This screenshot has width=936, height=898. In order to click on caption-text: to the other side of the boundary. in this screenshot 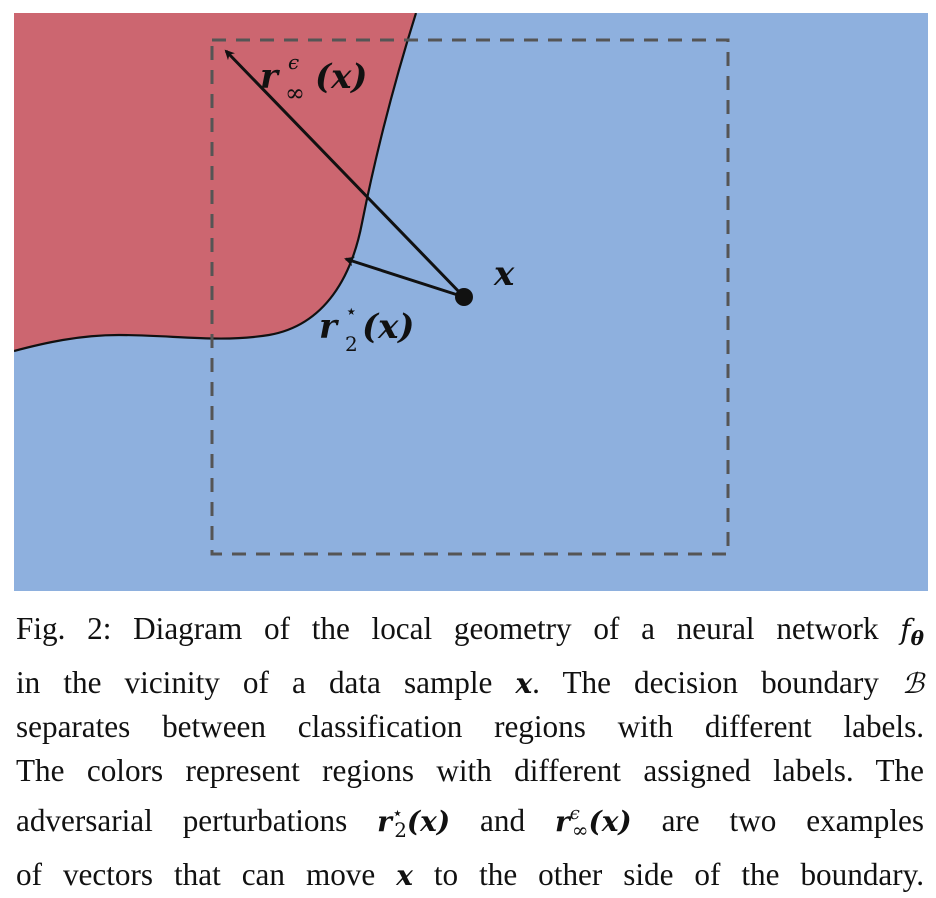, I will do `click(668, 874)`.